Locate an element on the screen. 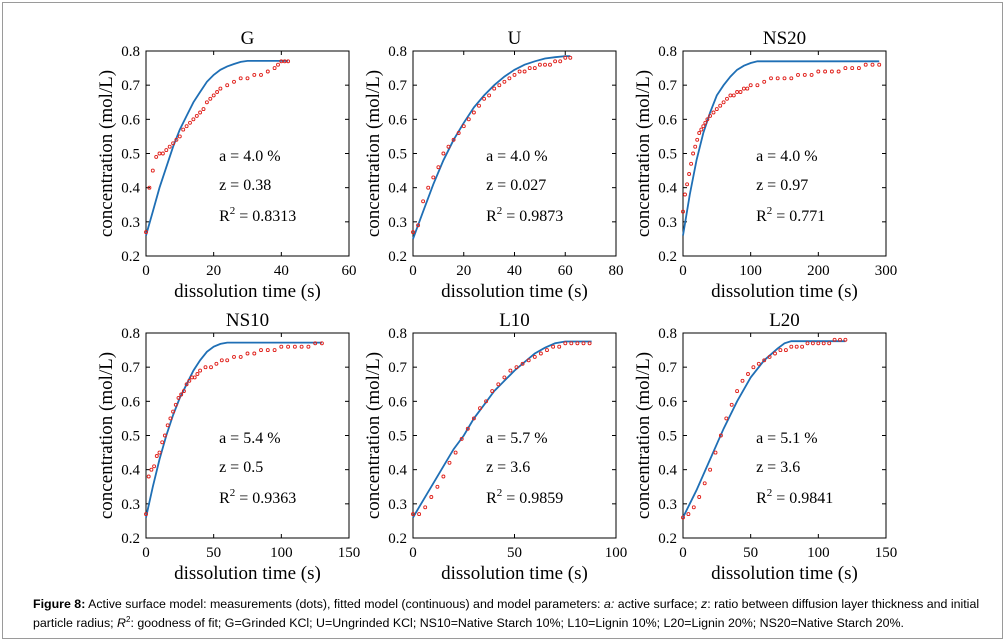 The height and width of the screenshot is (643, 1007). x-tick-label: 150 is located at coordinates (886, 553).